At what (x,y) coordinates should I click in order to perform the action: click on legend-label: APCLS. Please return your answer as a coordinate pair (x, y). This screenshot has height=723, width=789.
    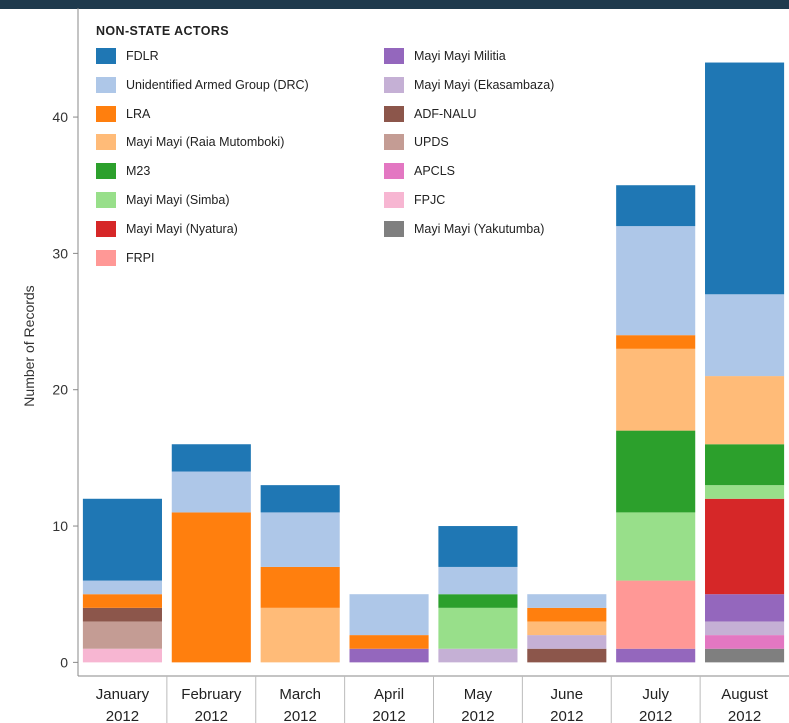
    Looking at the image, I should click on (434, 171).